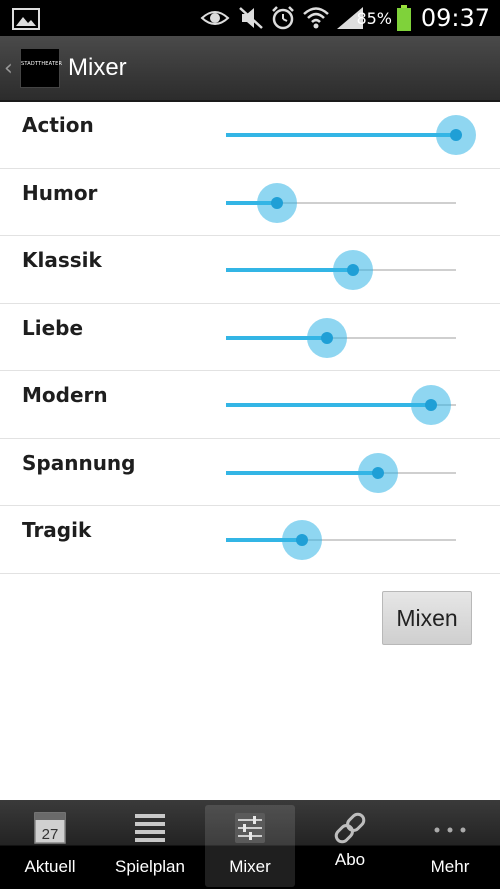  I want to click on wifi-icon, so click(316, 18).